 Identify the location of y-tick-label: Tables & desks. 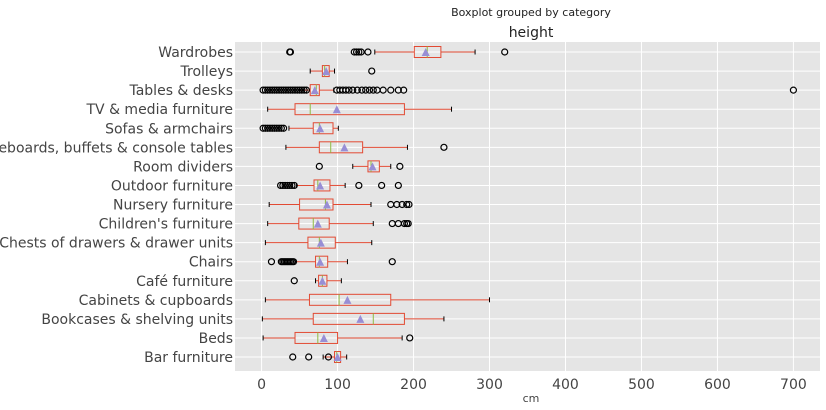
(180, 91).